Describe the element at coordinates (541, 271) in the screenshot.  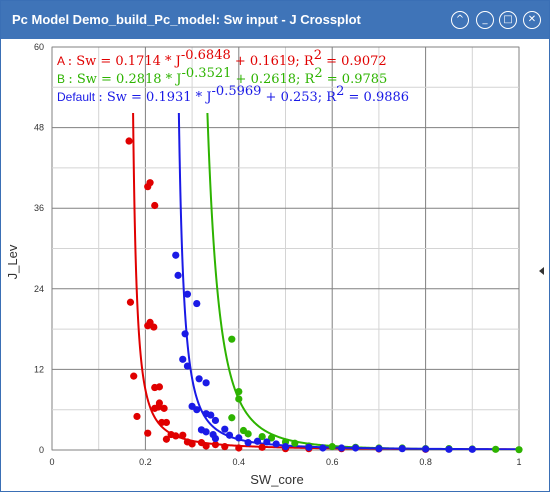
I see `side-panel-toggle-icon` at that location.